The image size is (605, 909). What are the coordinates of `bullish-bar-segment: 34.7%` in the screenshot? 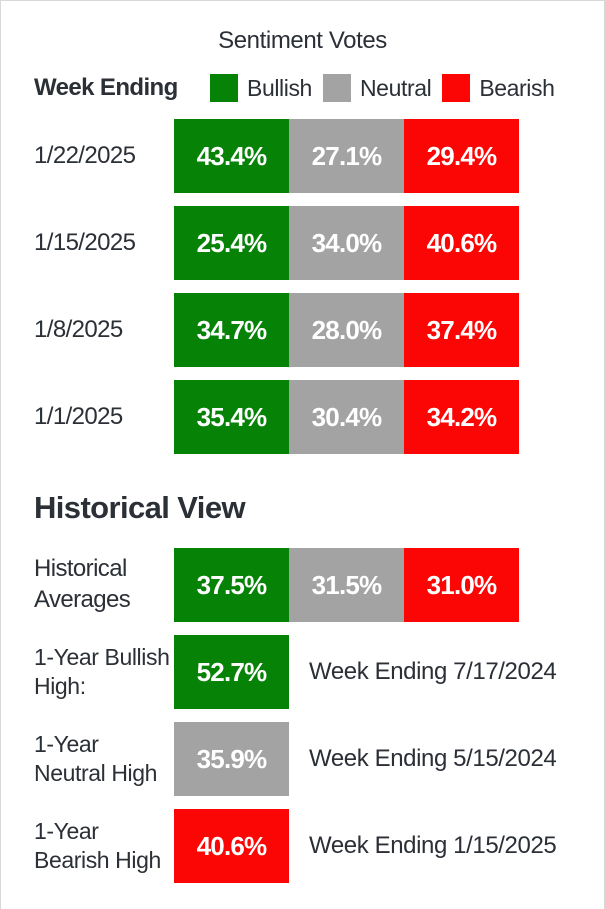 It's located at (231, 330).